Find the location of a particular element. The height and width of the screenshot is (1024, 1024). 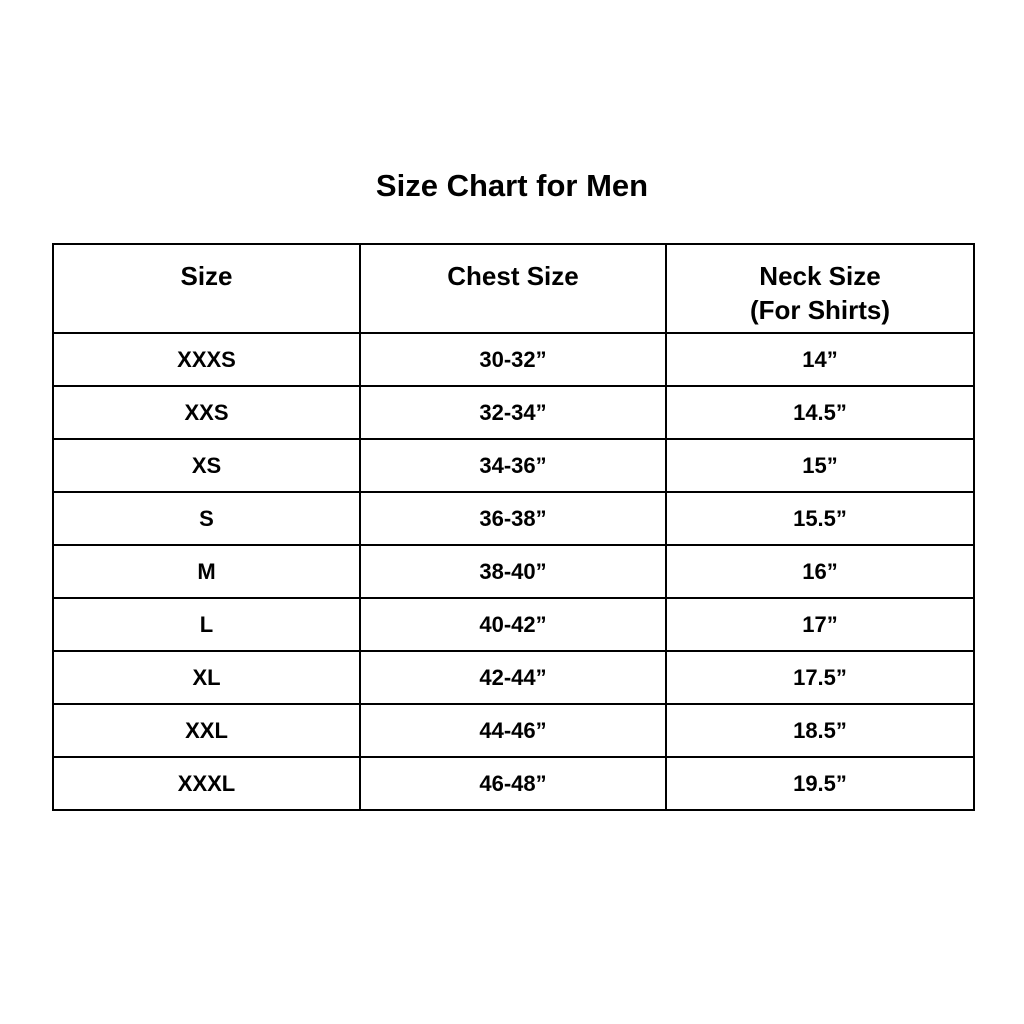

cell-size: XXL is located at coordinates (206, 730).